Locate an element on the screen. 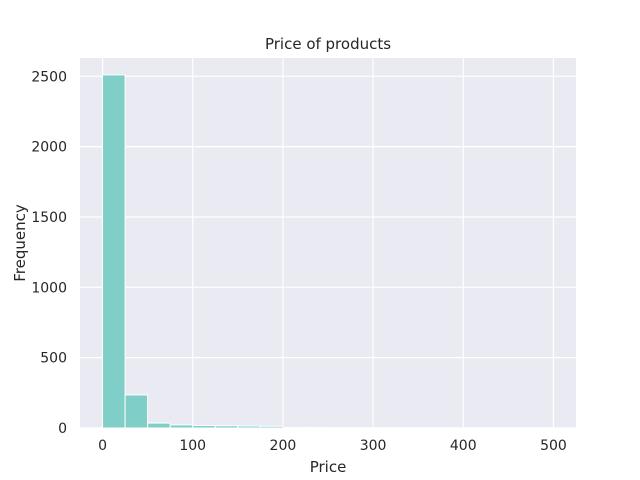 Image resolution: width=640 pixels, height=480 pixels. y-tick-label: 1500 is located at coordinates (49, 218).